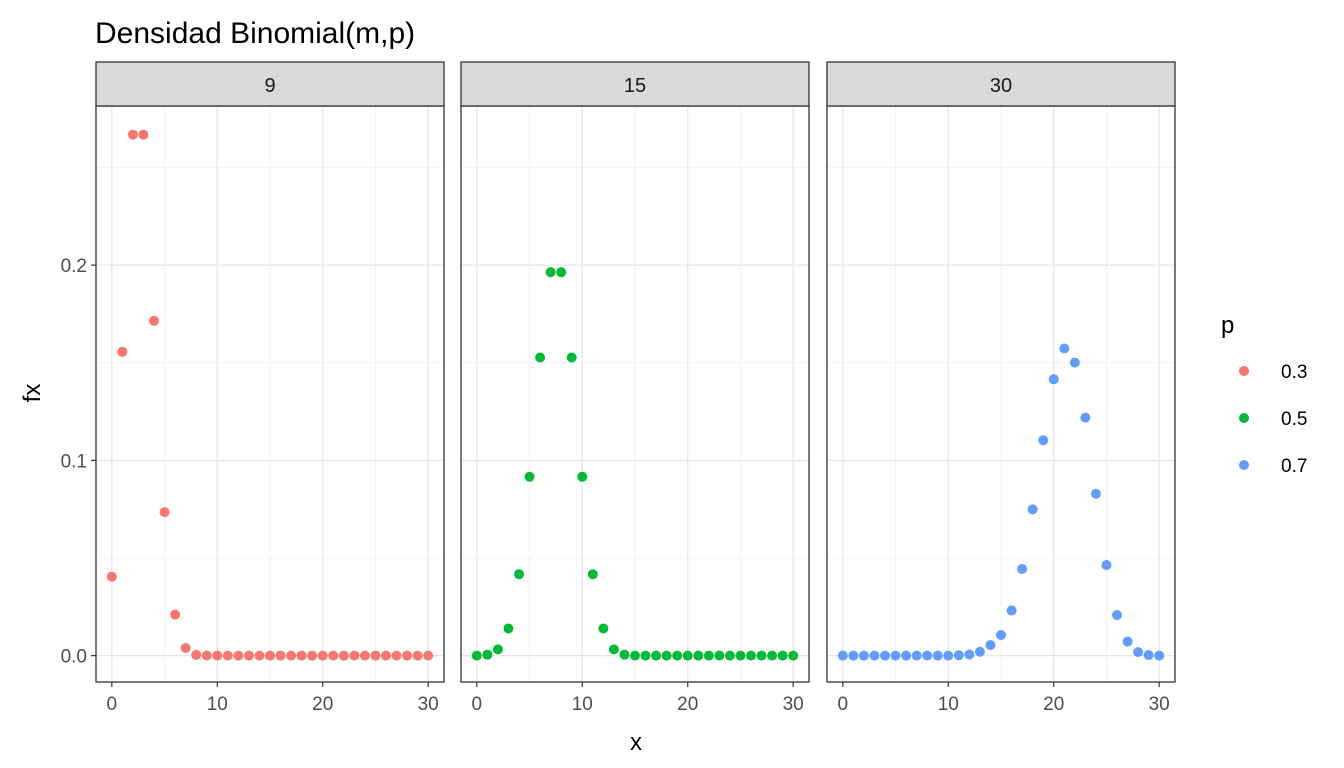 The width and height of the screenshot is (1344, 768). I want to click on legend-title: p, so click(1227, 325).